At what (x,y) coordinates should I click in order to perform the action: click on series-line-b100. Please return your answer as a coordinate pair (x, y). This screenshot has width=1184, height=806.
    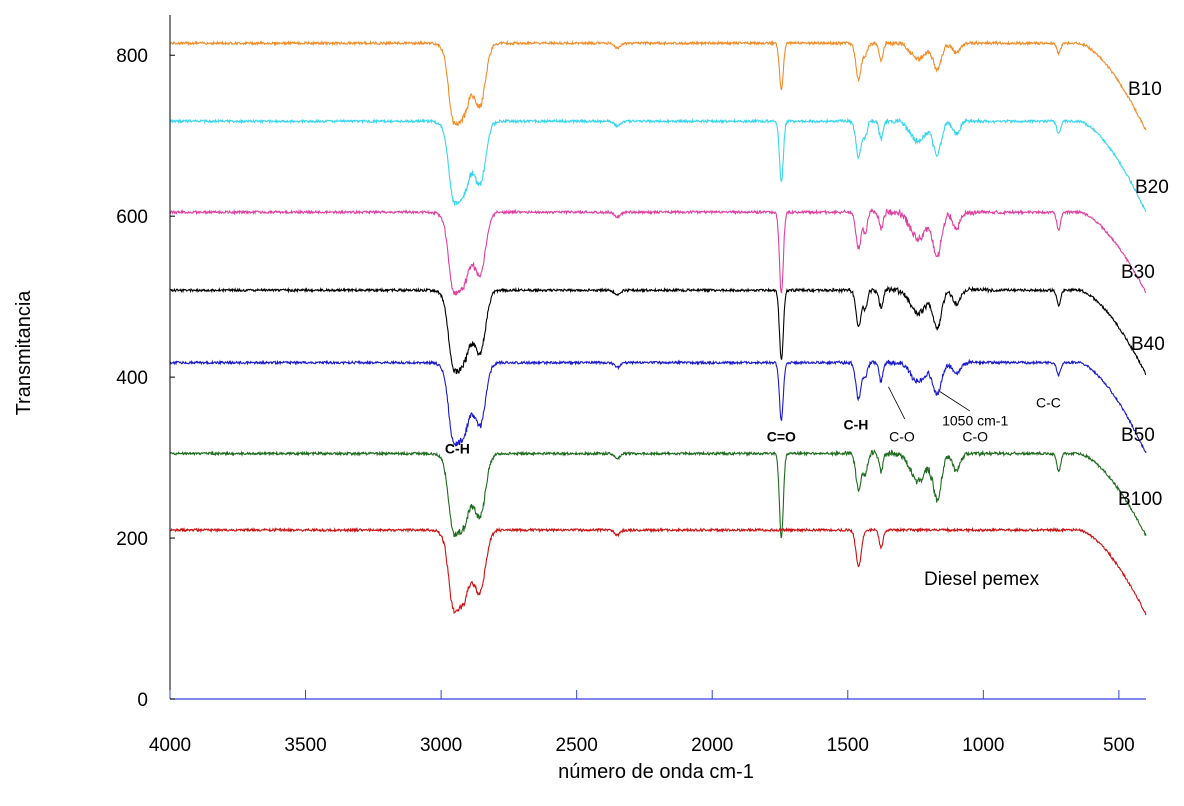
    Looking at the image, I should click on (658, 493).